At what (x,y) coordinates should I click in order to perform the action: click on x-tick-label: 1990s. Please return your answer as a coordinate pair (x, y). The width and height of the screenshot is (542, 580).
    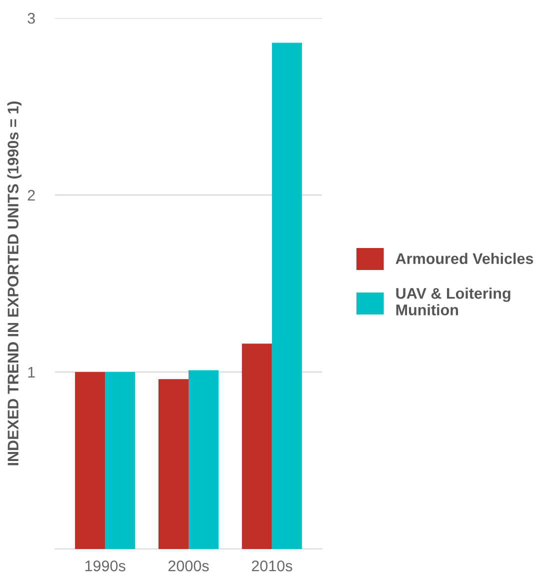
    Looking at the image, I should click on (105, 566).